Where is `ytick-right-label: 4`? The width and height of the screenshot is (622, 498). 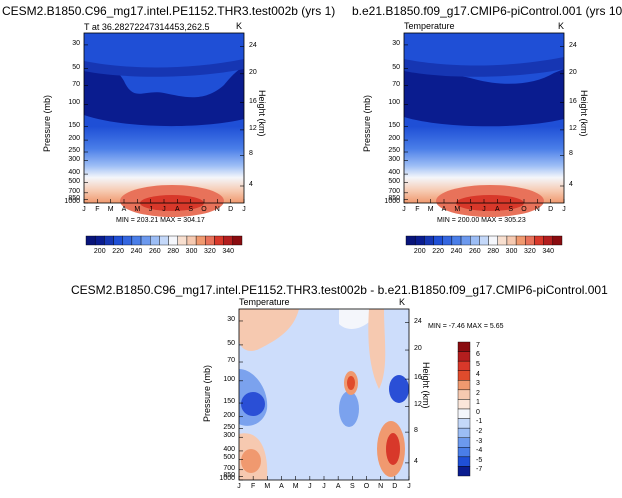
ytick-right-label: 4 is located at coordinates (416, 461).